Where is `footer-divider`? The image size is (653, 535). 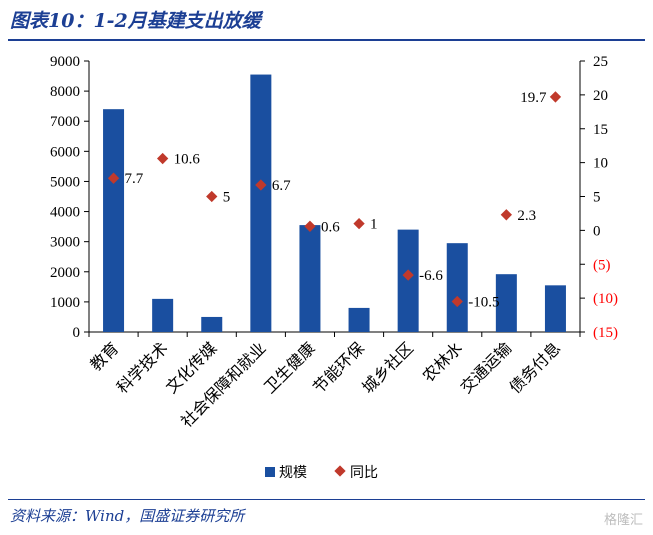
footer-divider is located at coordinates (326, 499).